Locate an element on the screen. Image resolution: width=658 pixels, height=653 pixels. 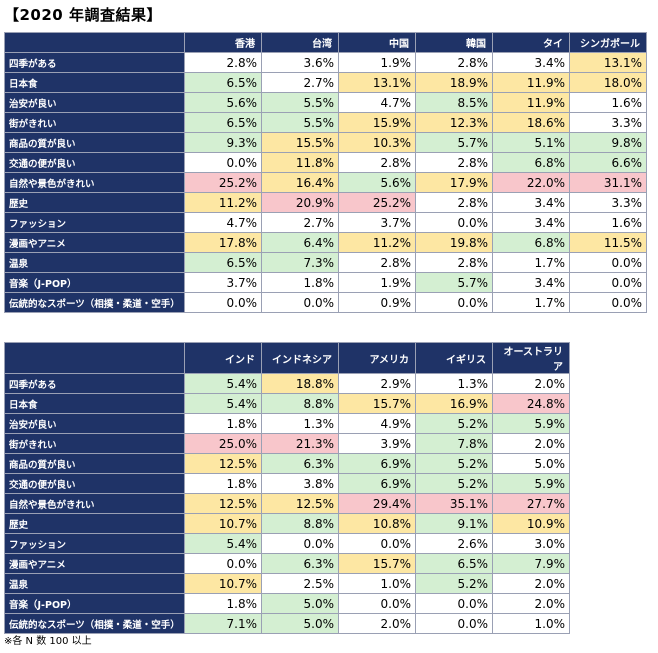
value-cell: 11.2% is located at coordinates (223, 202).